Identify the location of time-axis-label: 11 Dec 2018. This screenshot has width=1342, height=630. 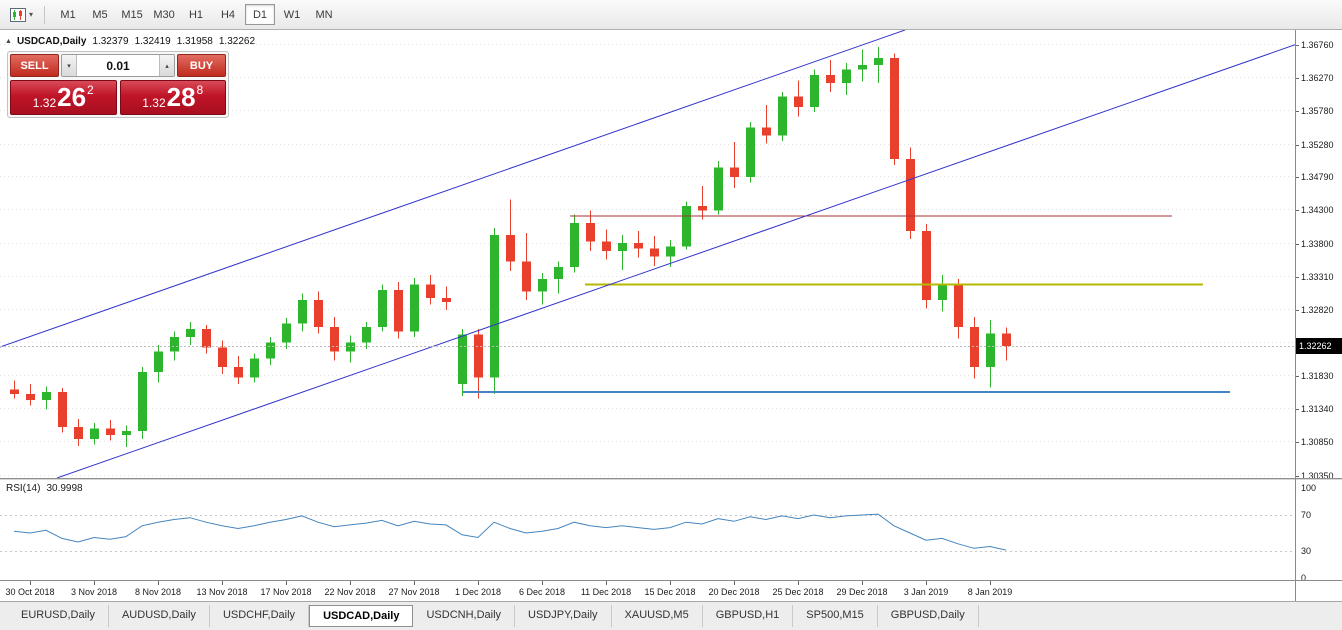
(606, 592).